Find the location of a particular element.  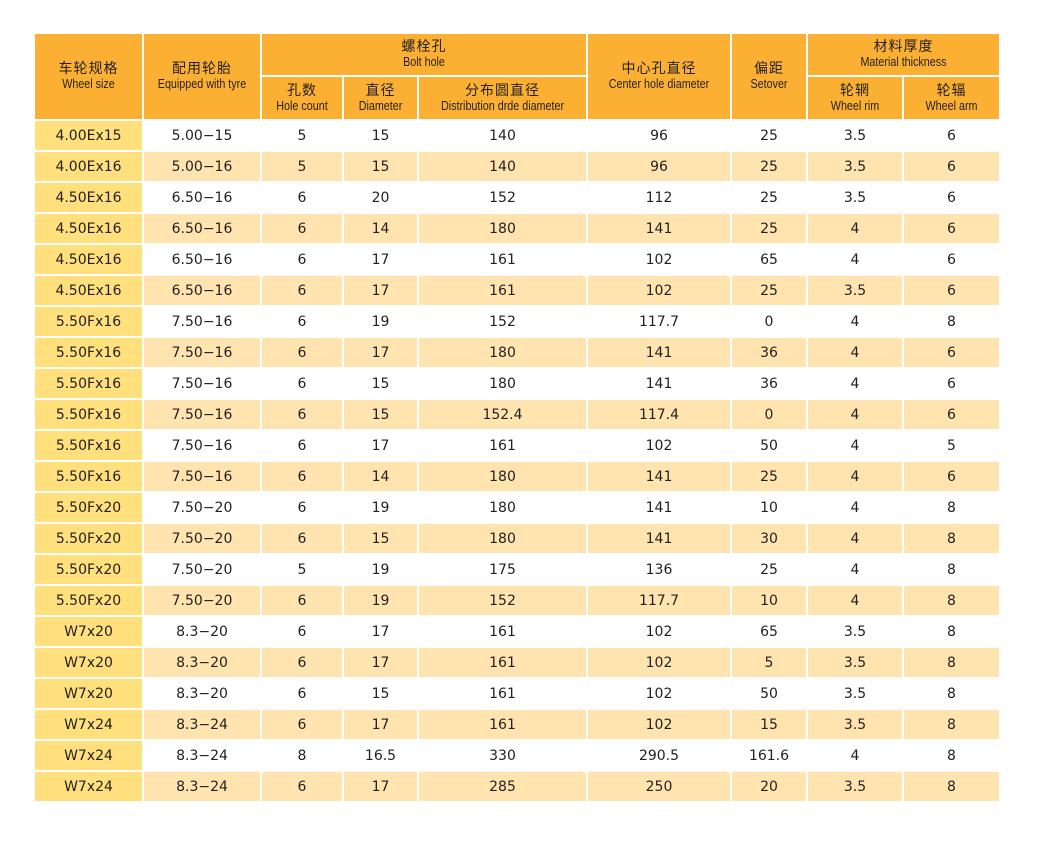

cell-setover: 36 is located at coordinates (769, 383).